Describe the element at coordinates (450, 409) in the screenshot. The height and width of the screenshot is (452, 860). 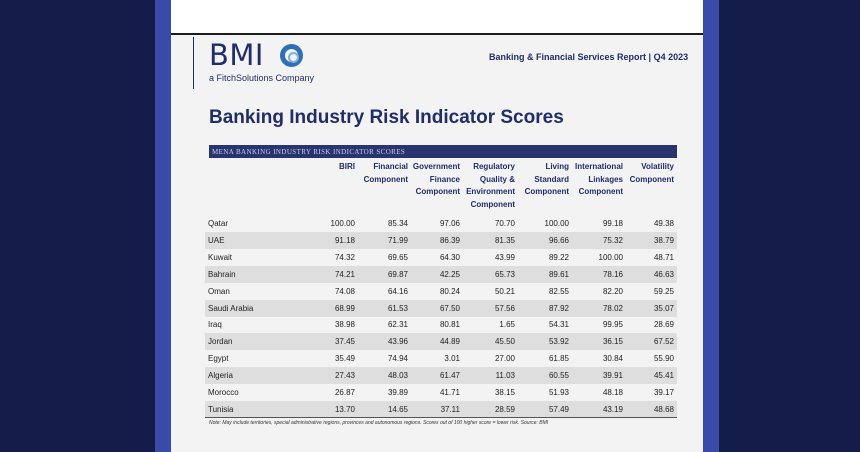
I see `score-cell: 37.11` at that location.